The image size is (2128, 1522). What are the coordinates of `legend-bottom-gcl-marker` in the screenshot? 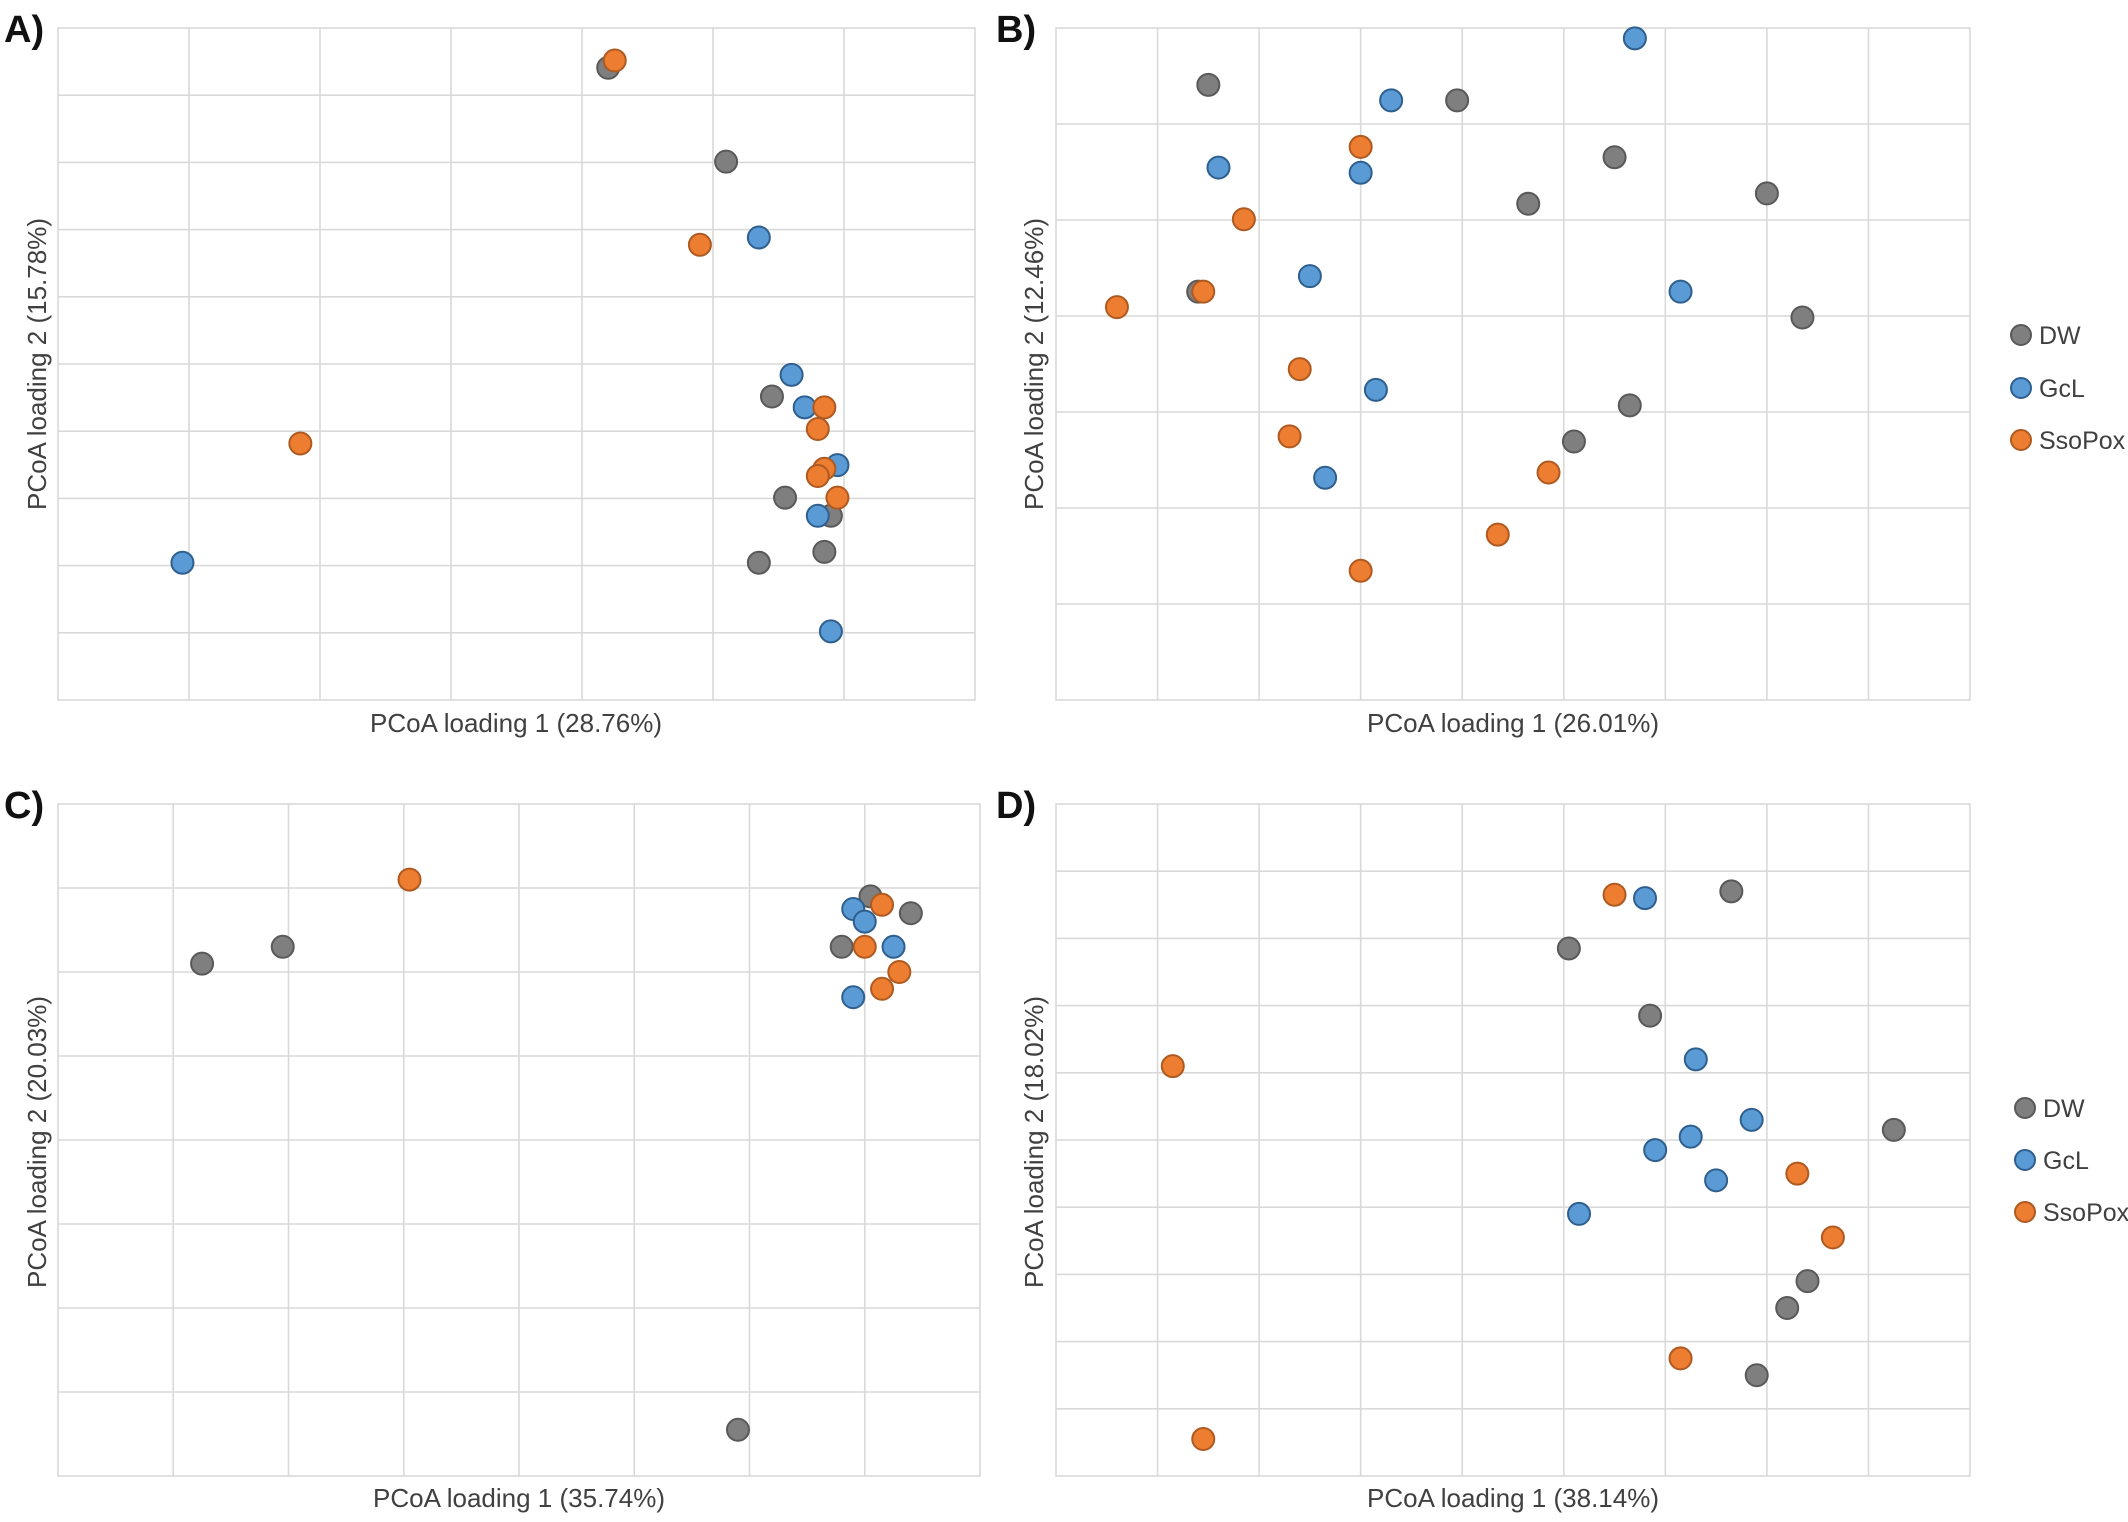 It's located at (2025, 1160).